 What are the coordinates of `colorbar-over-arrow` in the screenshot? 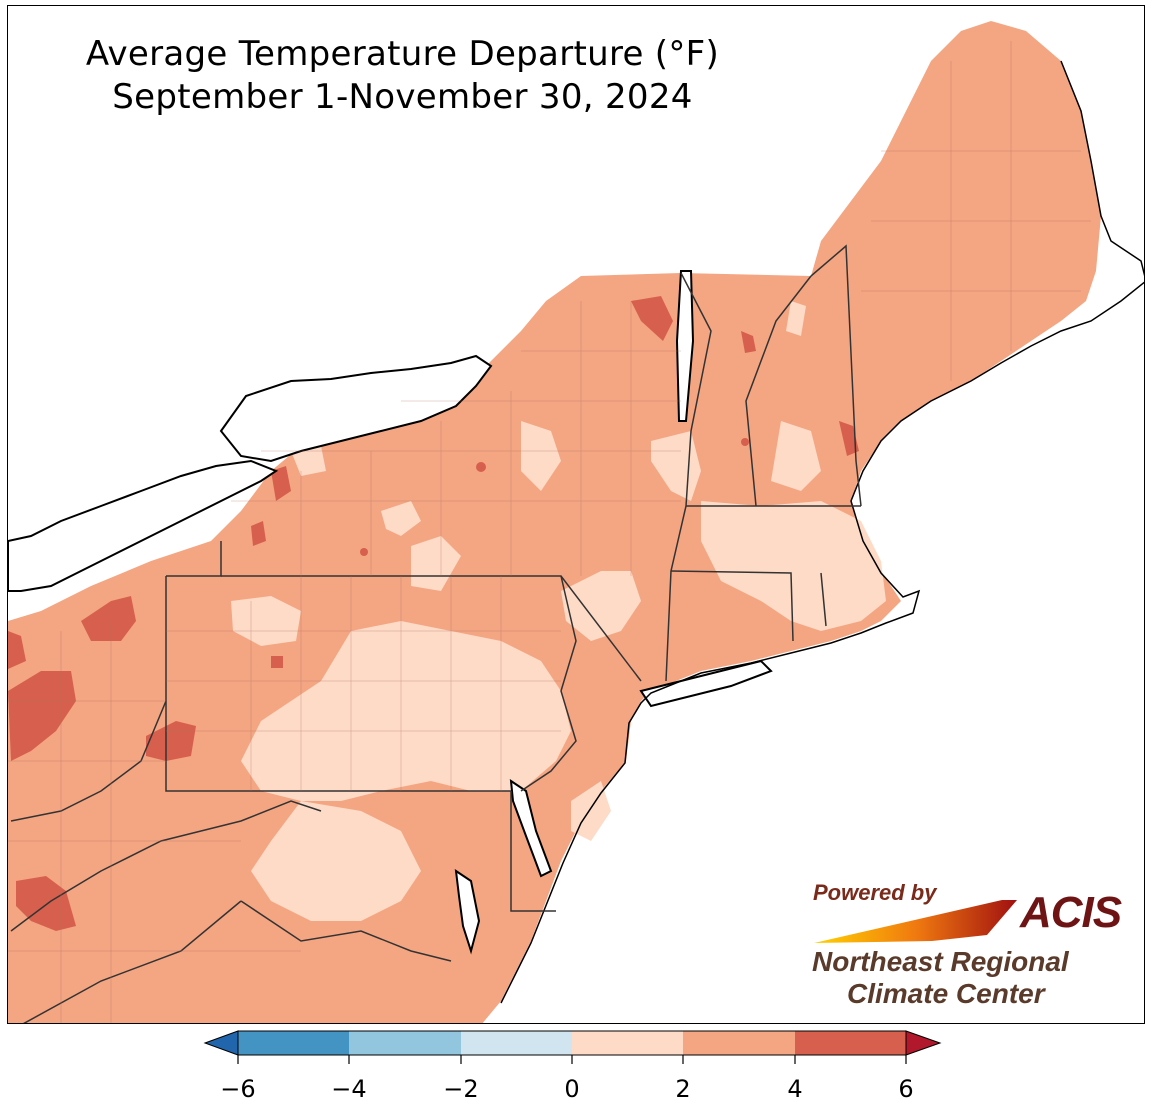 It's located at (923, 1043).